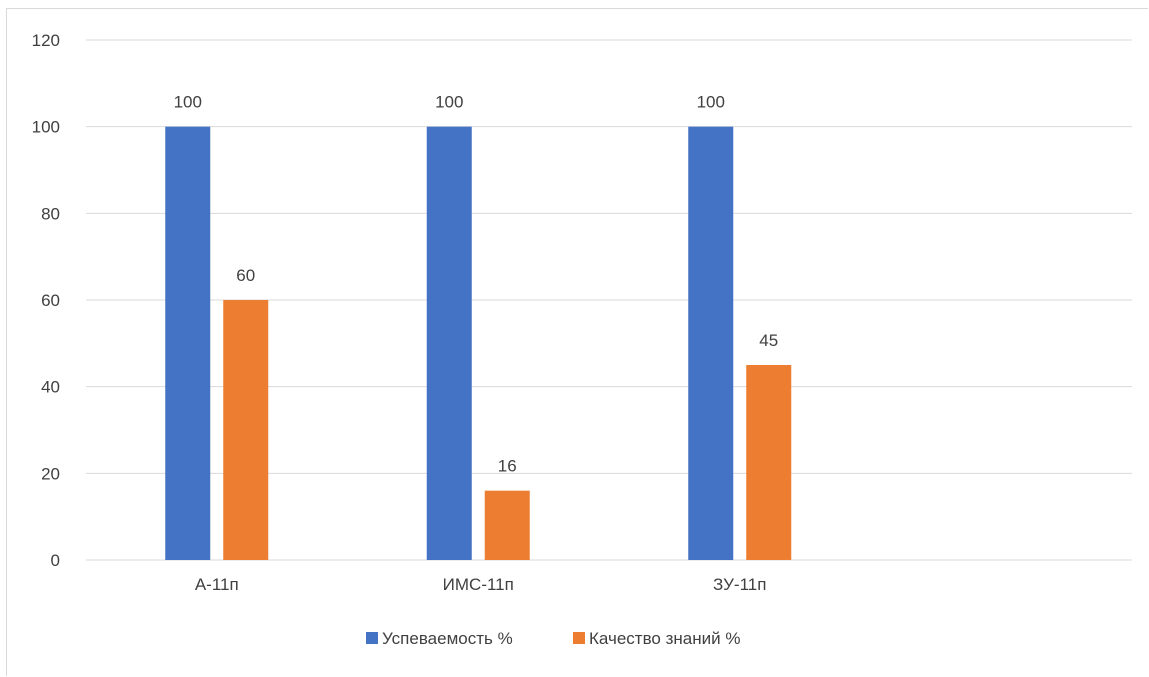 This screenshot has height=677, width=1149. What do you see at coordinates (447, 638) in the screenshot?
I see `legend-label: Успеваемость %` at bounding box center [447, 638].